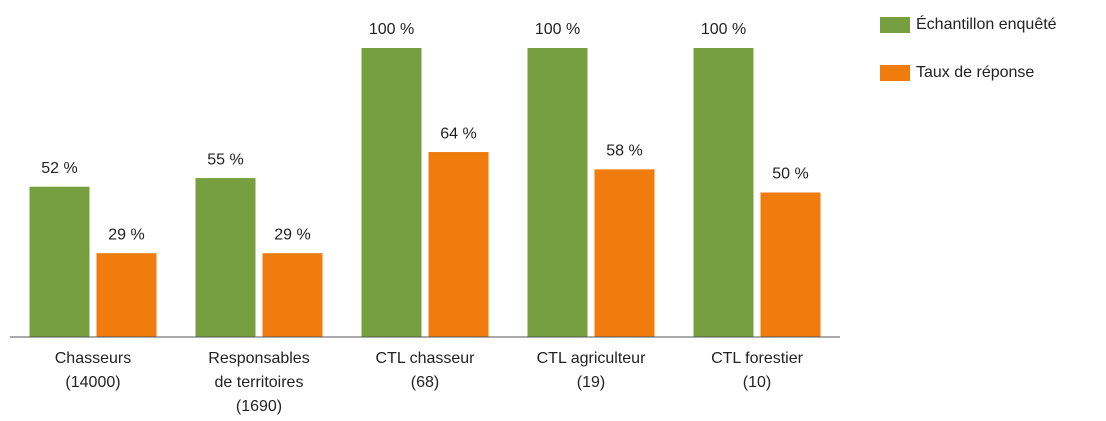 The height and width of the screenshot is (421, 1106). I want to click on value-label: 55 %, so click(225, 159).